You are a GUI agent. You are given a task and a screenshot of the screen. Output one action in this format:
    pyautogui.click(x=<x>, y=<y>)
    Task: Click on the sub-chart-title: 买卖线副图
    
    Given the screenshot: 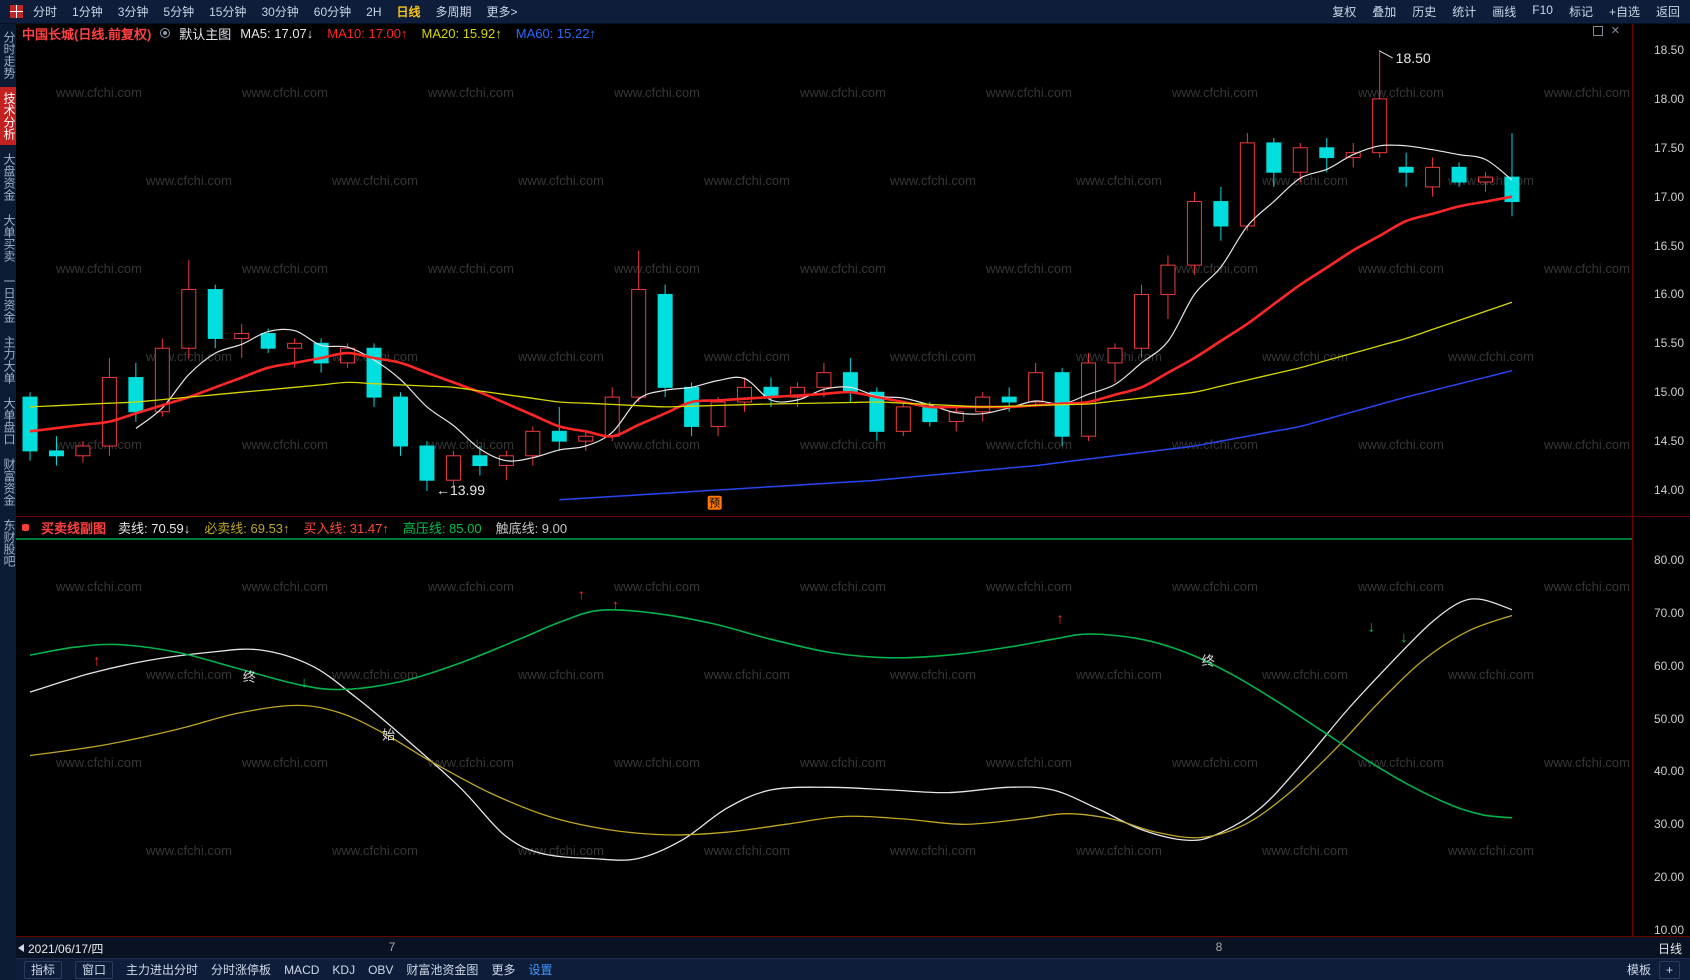 What is the action you would take?
    pyautogui.click(x=74, y=528)
    